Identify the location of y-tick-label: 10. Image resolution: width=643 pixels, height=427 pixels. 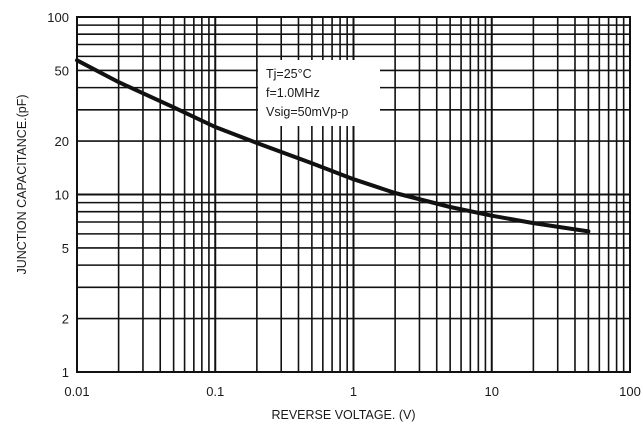
(62, 195).